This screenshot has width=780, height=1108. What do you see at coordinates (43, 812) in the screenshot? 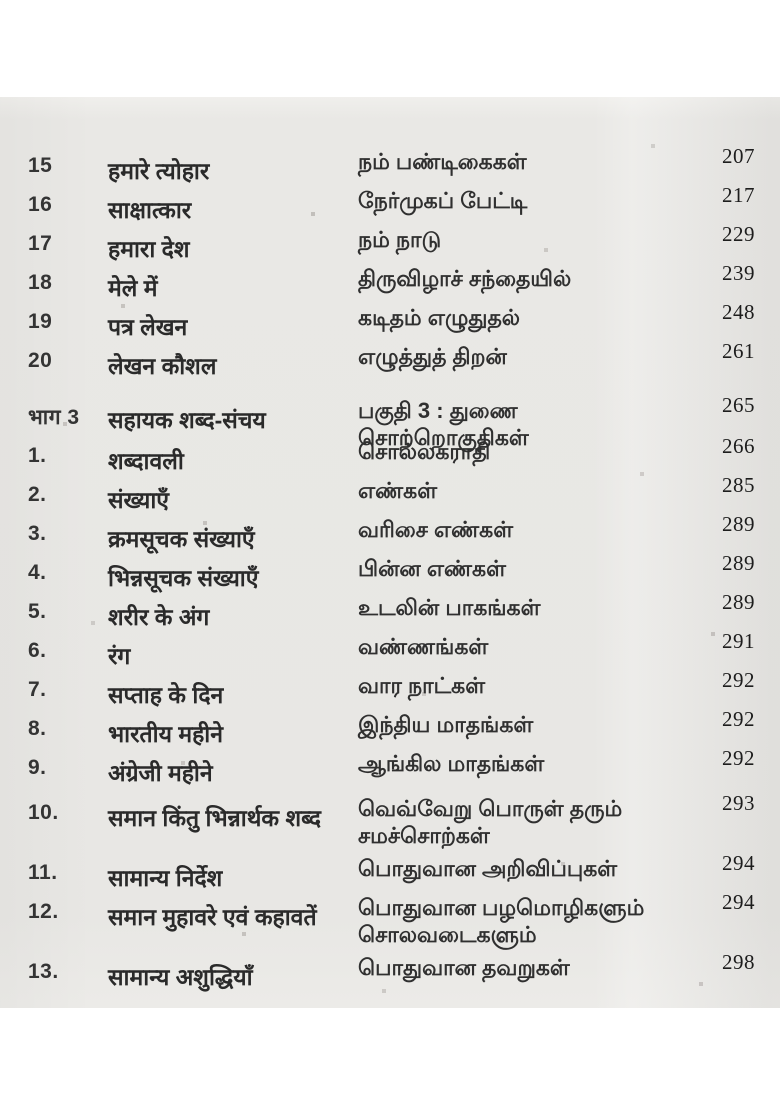
I see `serial-number: 10.` at bounding box center [43, 812].